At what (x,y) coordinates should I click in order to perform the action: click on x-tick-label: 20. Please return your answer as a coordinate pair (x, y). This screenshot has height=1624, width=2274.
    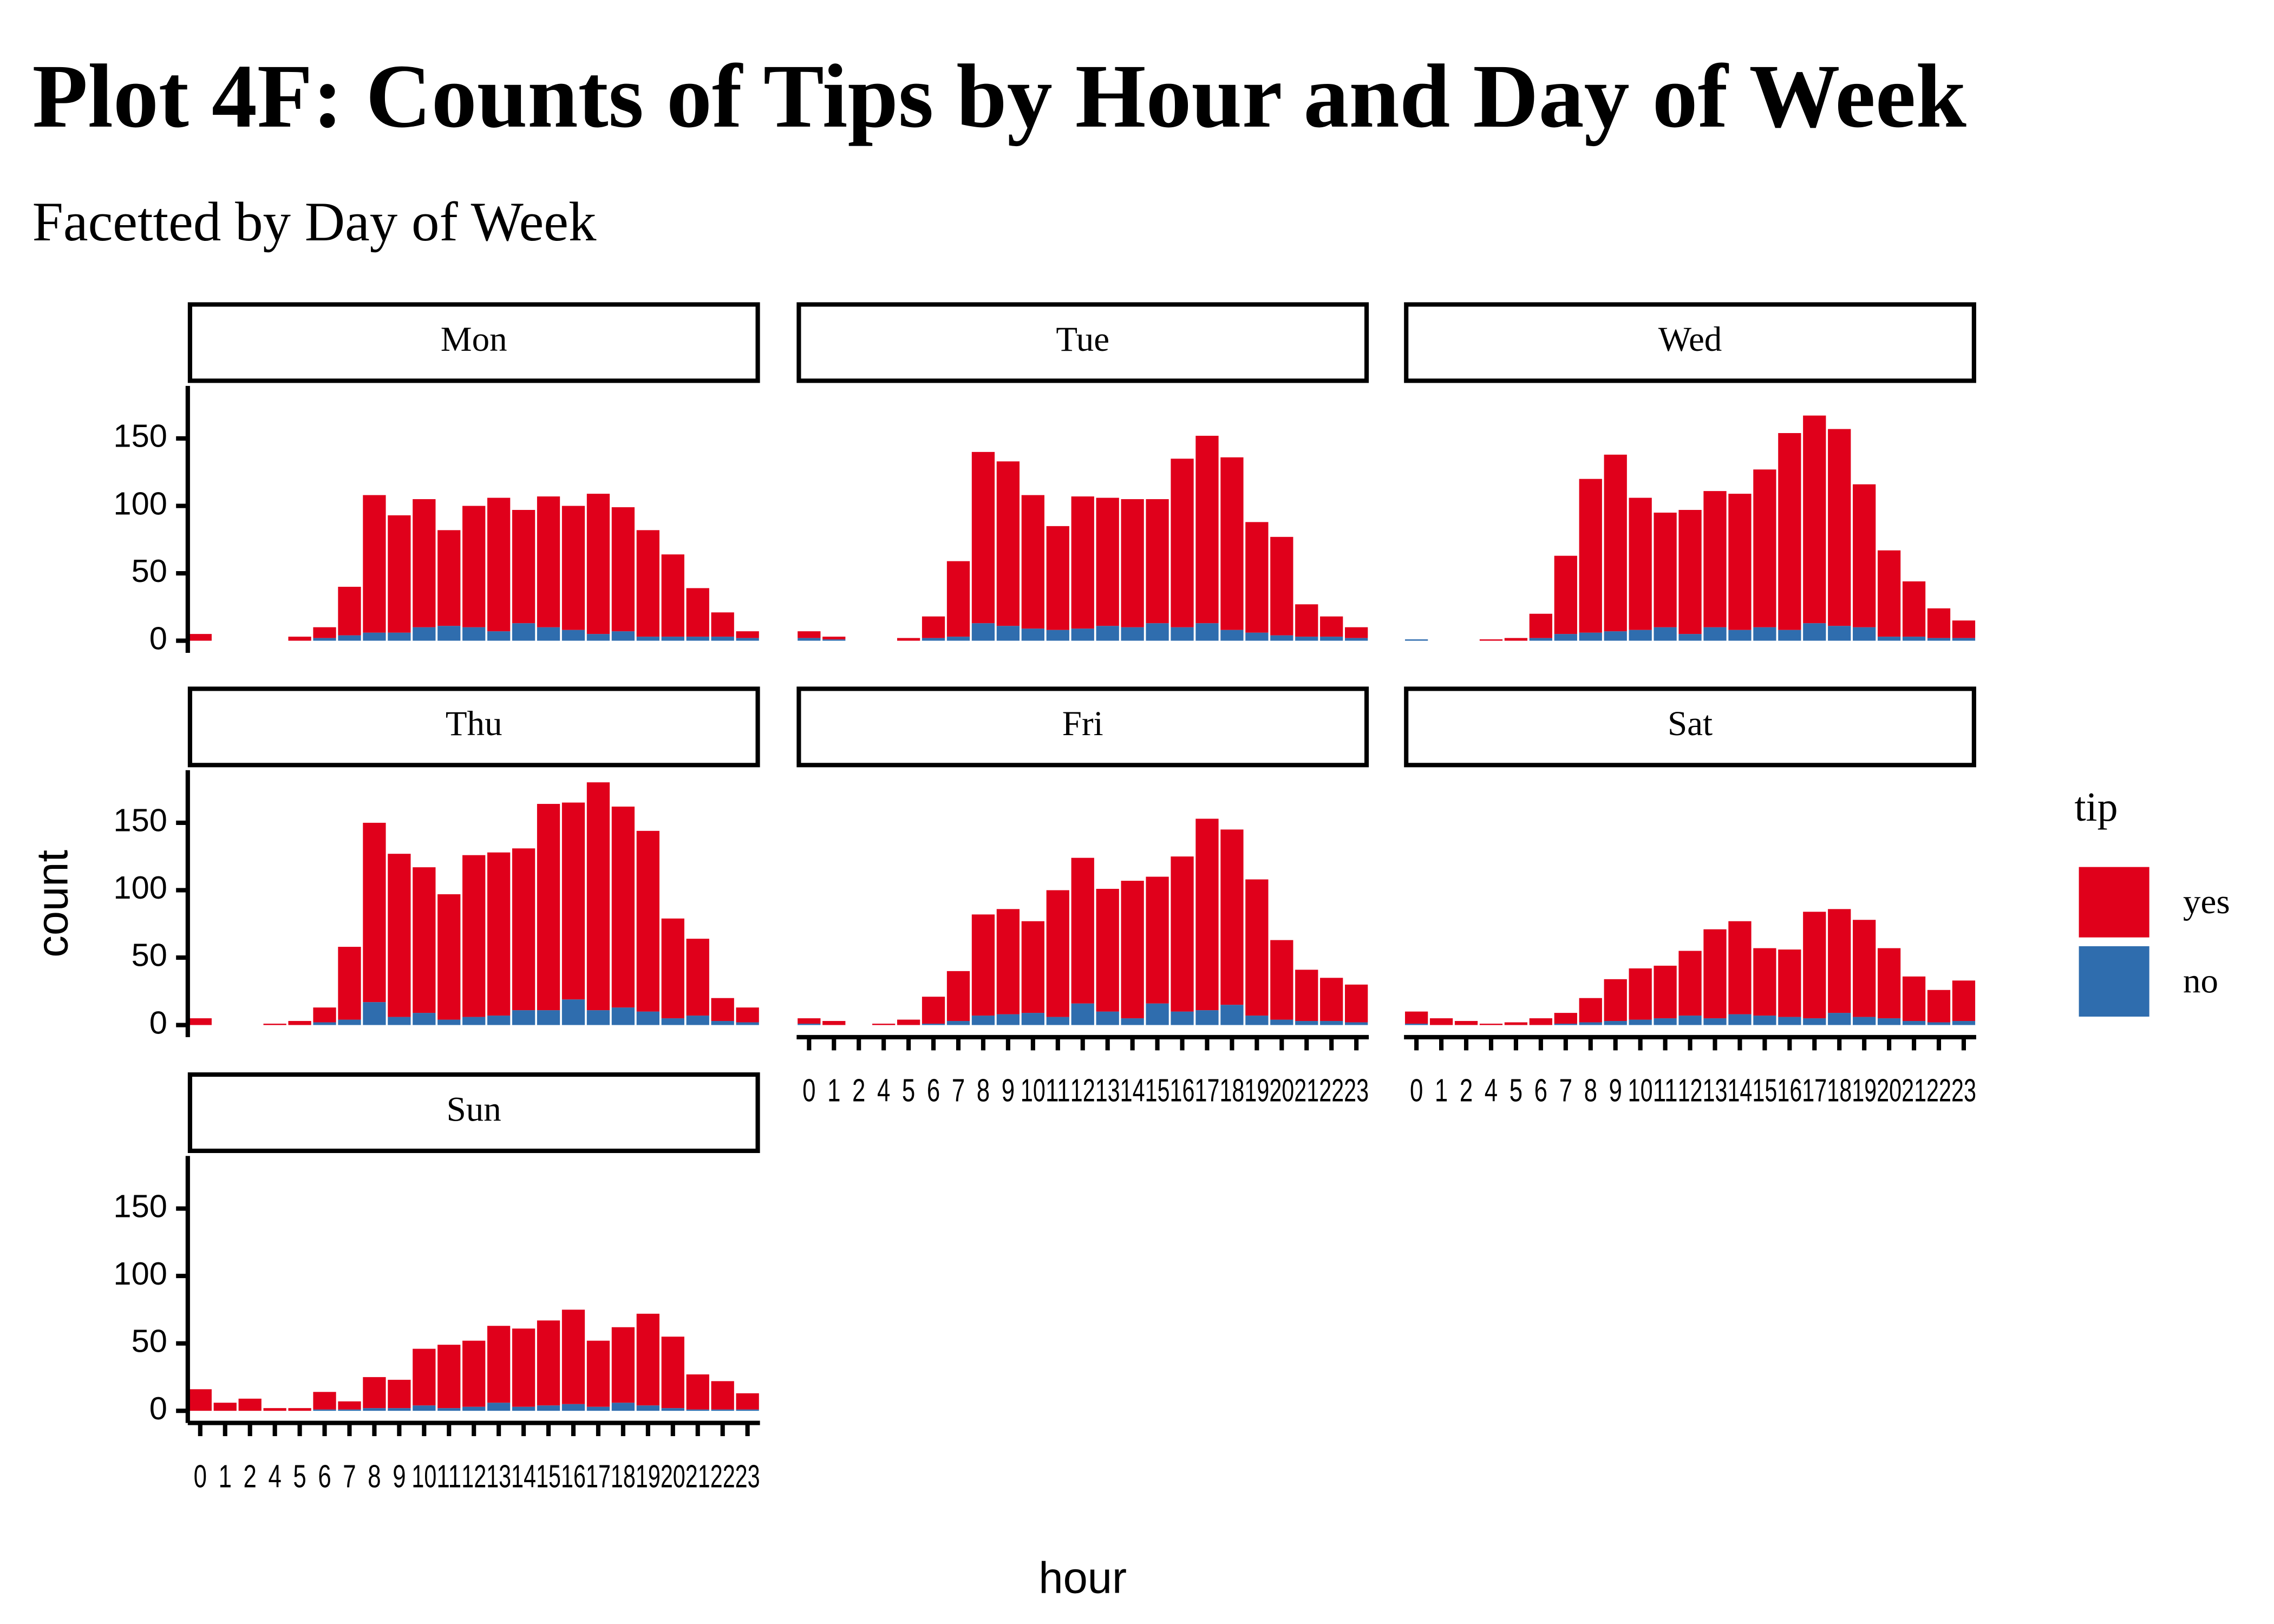
    Looking at the image, I should click on (1282, 1090).